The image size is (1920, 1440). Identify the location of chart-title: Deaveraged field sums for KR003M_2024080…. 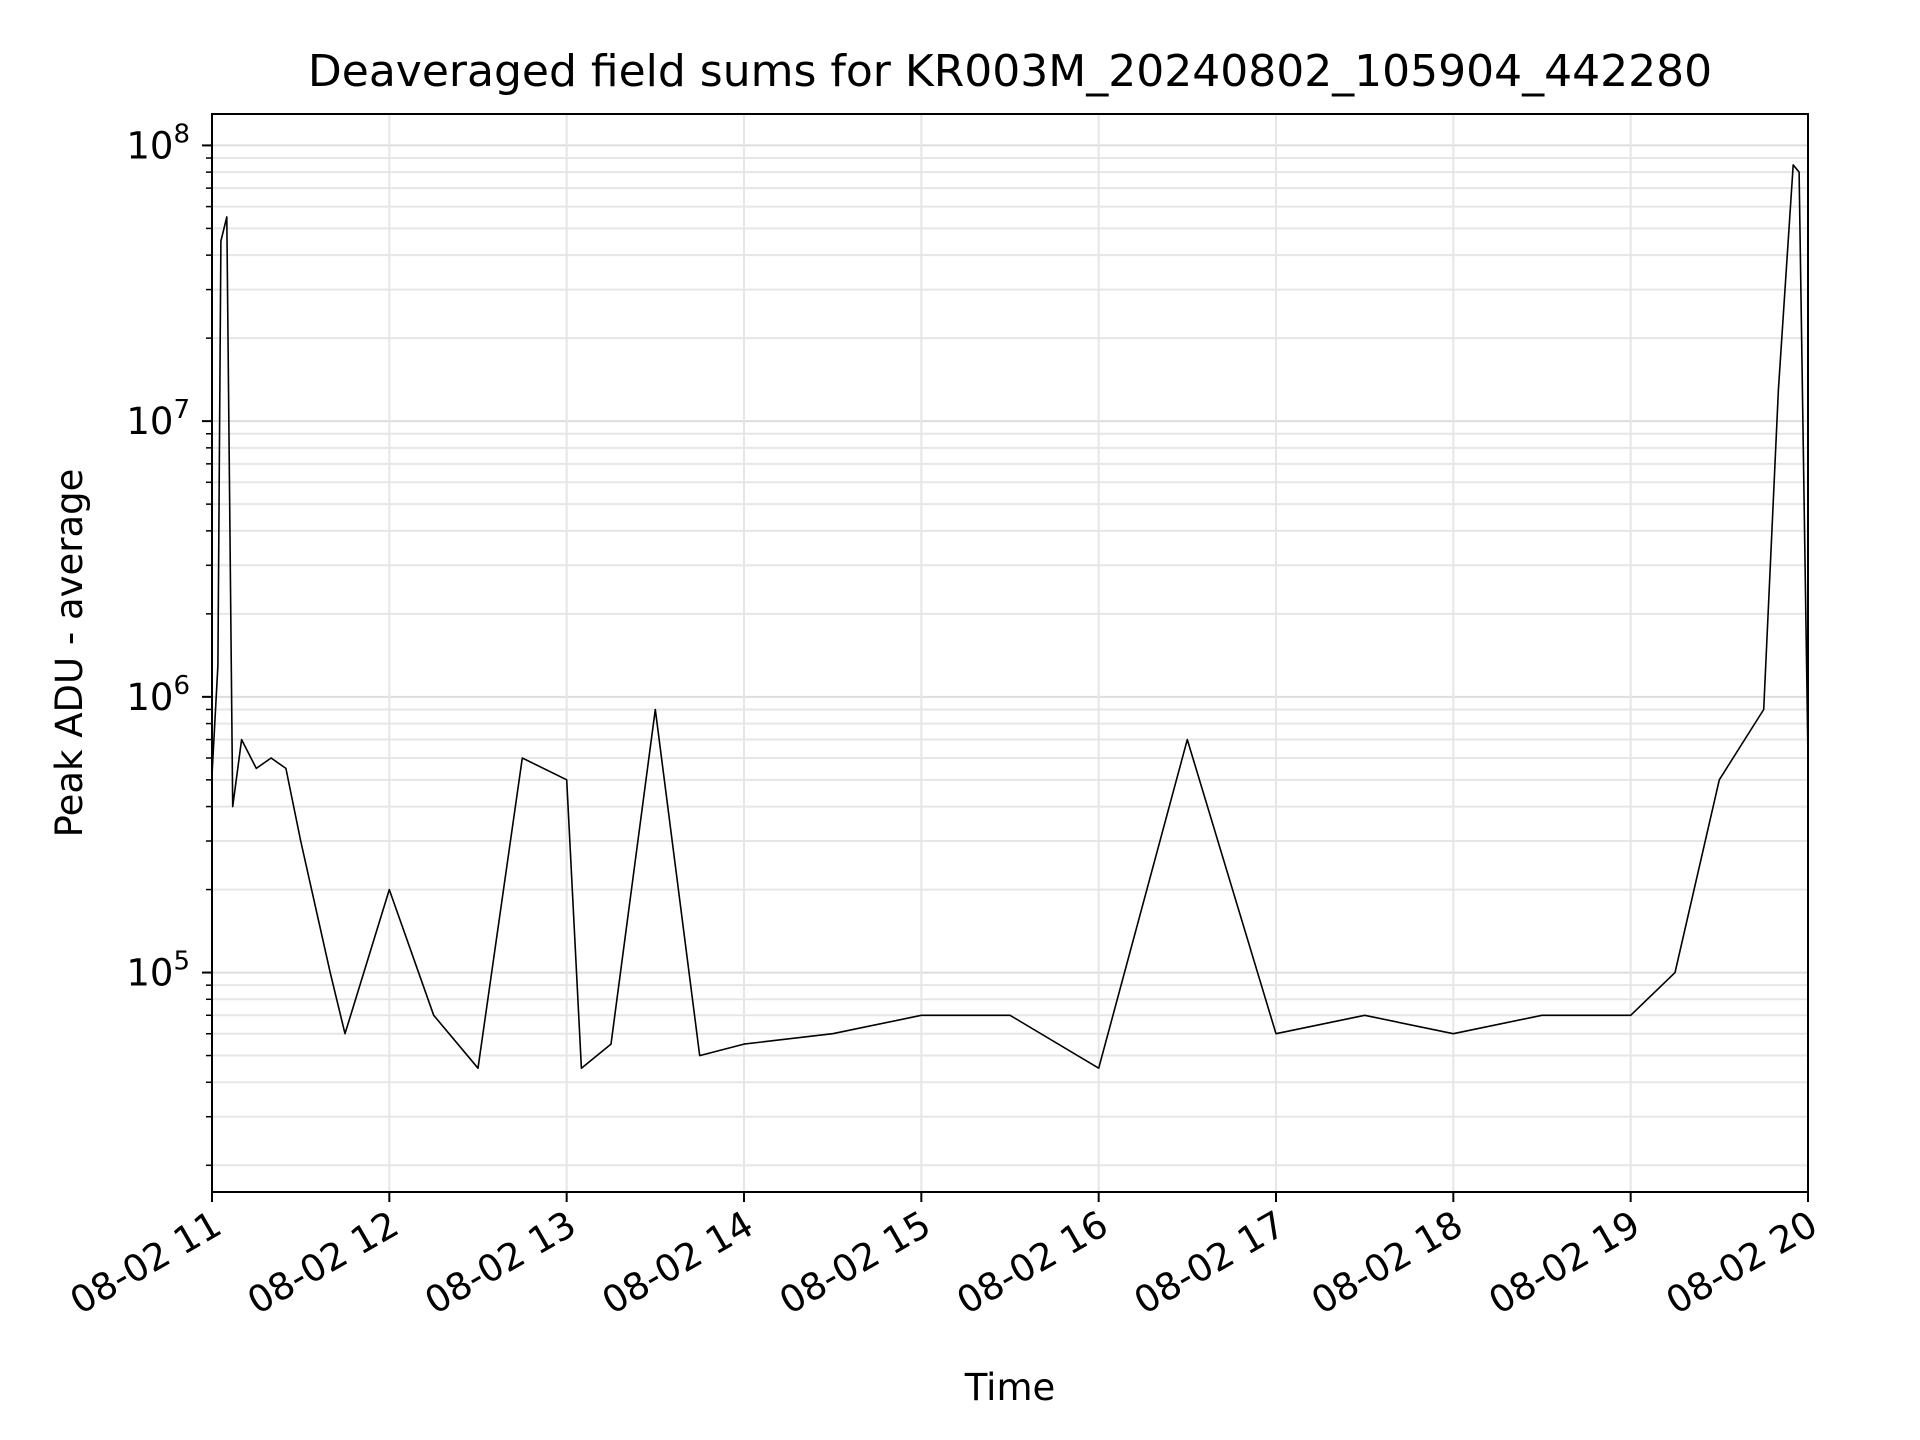
(1010, 71).